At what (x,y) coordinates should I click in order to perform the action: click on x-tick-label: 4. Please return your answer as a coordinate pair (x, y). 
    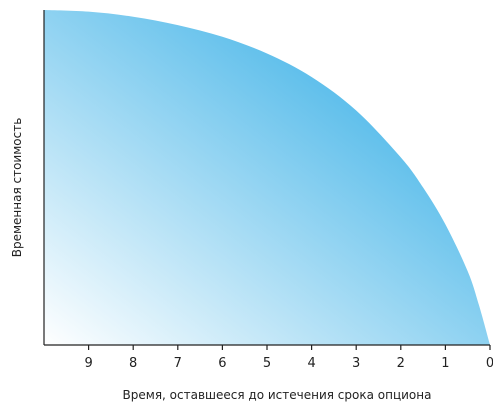
    Looking at the image, I should click on (311, 363).